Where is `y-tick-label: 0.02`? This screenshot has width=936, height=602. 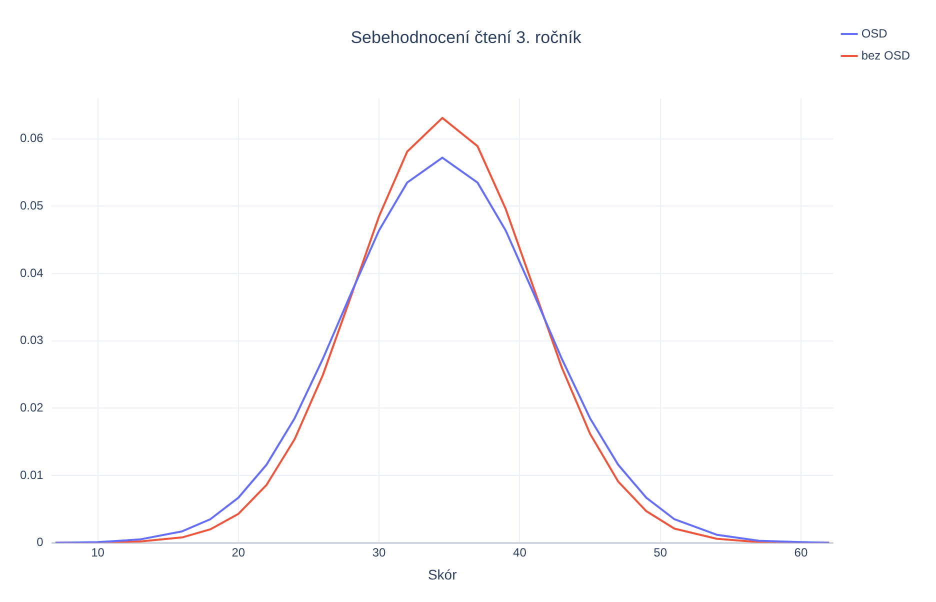 y-tick-label: 0.02 is located at coordinates (32, 407).